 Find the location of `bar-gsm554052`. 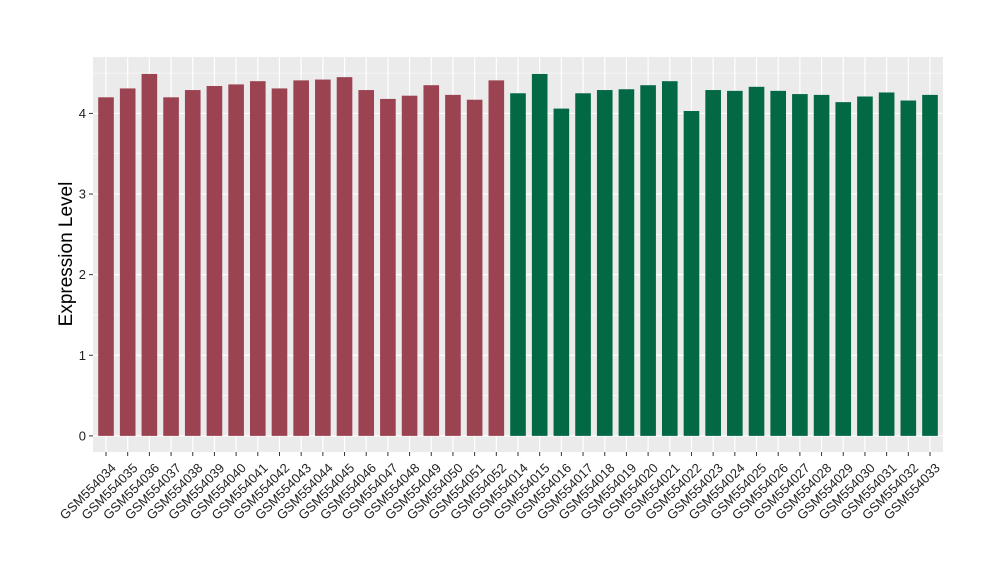

bar-gsm554052 is located at coordinates (496, 258).